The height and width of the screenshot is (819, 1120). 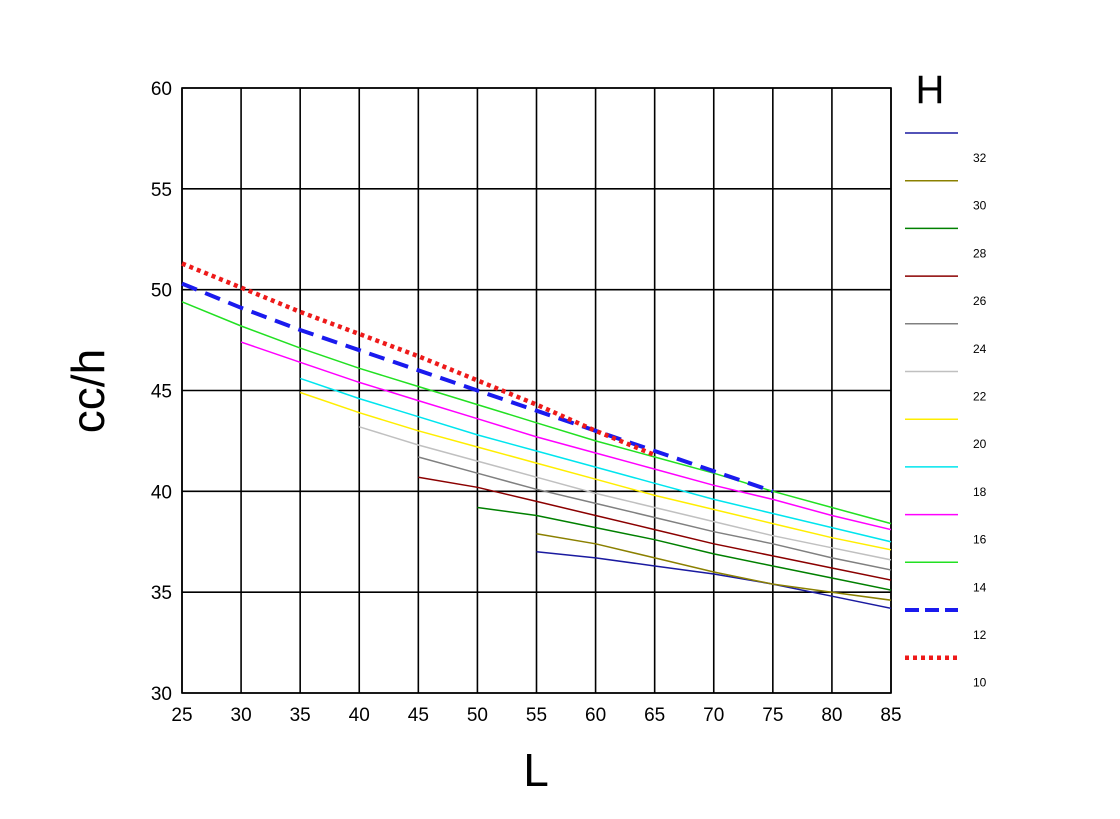 What do you see at coordinates (831, 715) in the screenshot?
I see `x-tick-label: 80` at bounding box center [831, 715].